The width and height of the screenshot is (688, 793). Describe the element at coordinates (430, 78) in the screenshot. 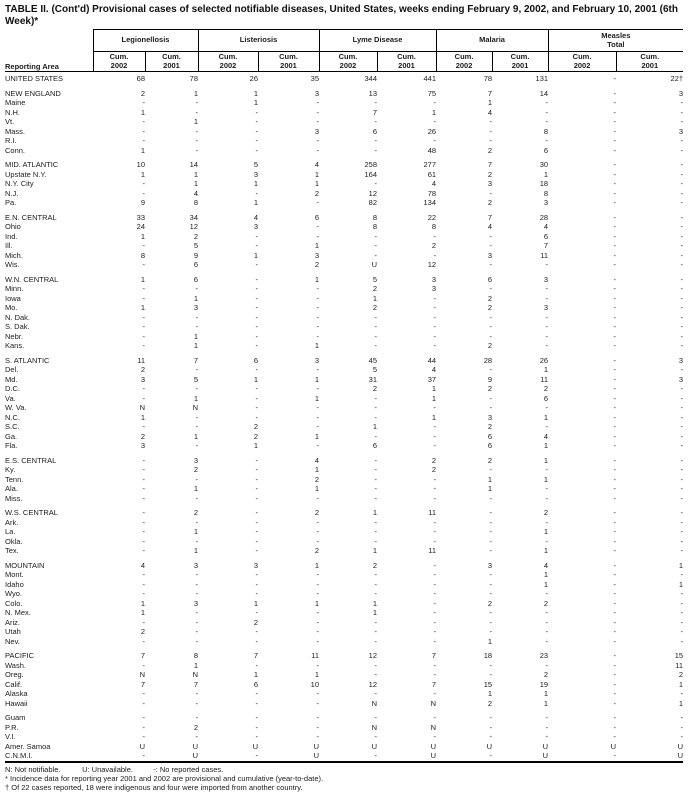

I see `value-cell: 441` at that location.